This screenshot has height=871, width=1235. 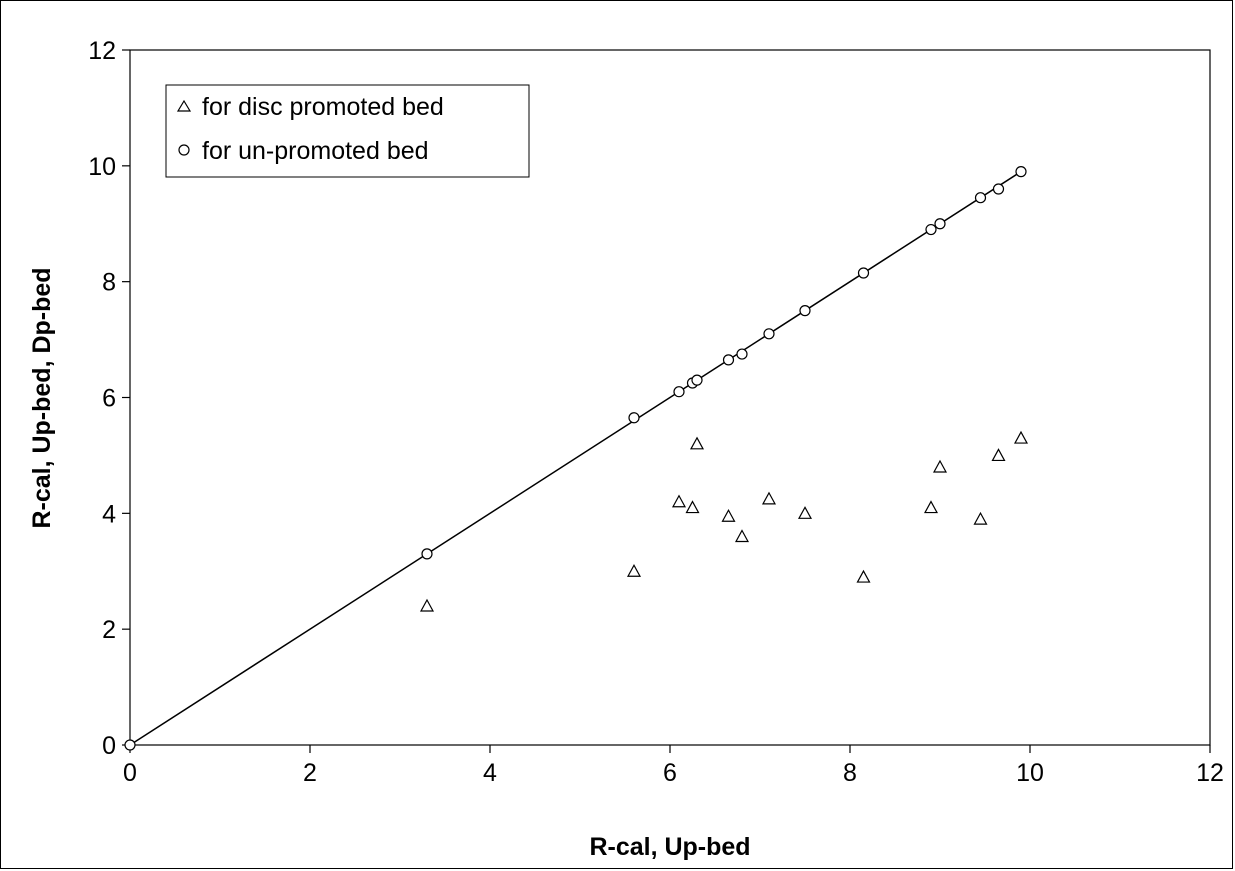 I want to click on x-axis-title: R-cal, Up-bed, so click(x=669, y=847).